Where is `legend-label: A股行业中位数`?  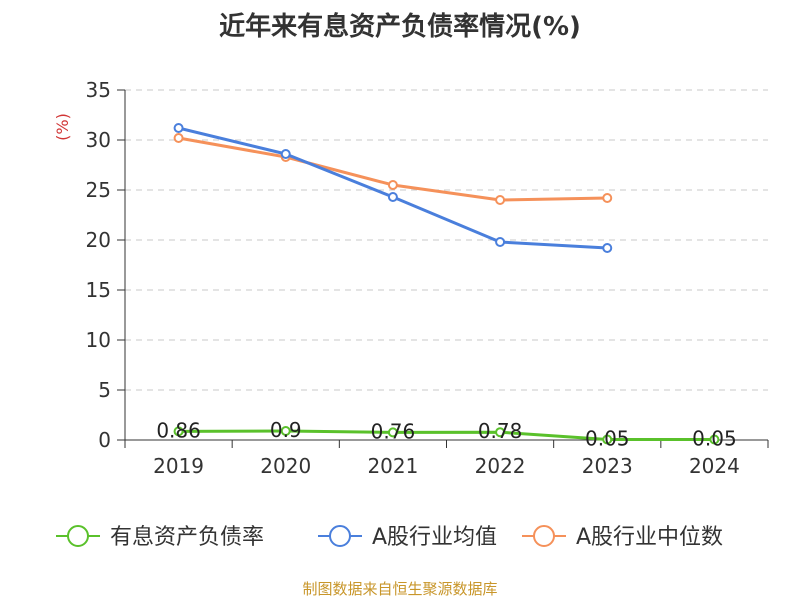 legend-label: A股行业中位数 is located at coordinates (649, 537).